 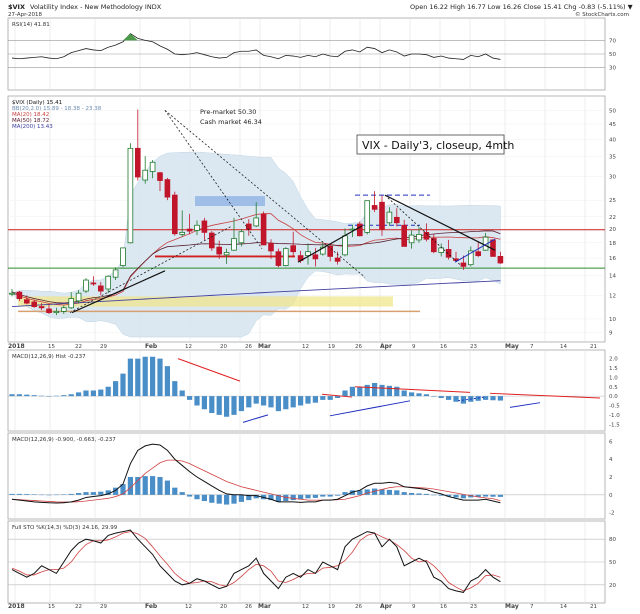 I want to click on month-label: May, so click(x=512, y=606).